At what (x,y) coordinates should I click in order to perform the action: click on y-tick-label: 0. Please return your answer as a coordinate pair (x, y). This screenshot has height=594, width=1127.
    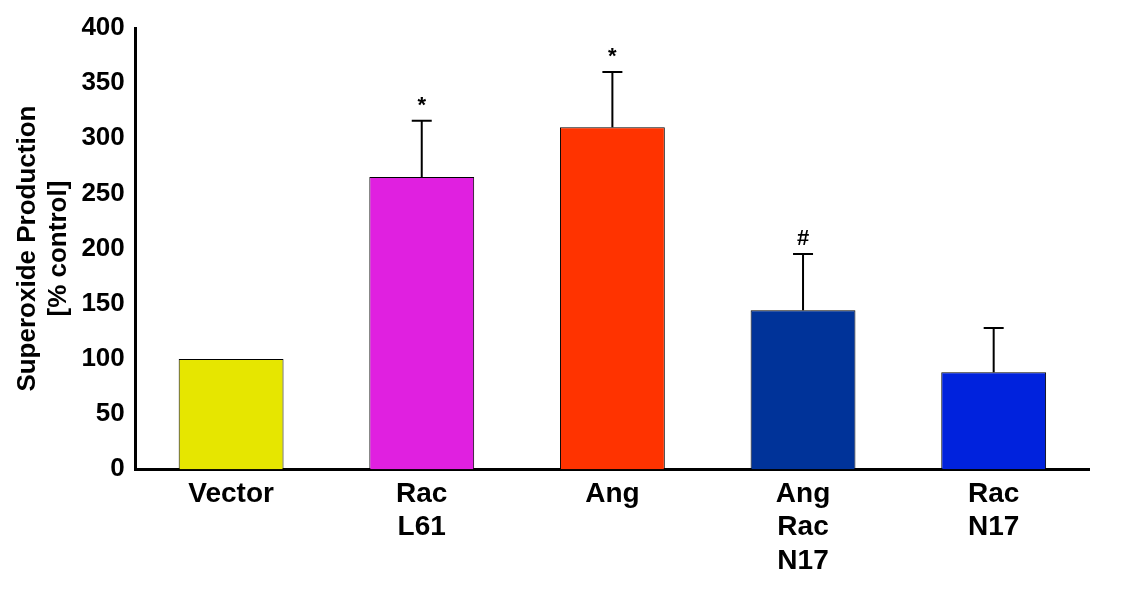
    Looking at the image, I should click on (117, 467).